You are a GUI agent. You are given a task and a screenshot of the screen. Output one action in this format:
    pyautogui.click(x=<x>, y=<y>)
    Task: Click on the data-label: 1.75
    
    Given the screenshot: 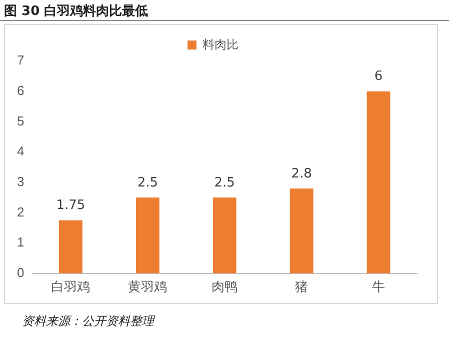 What is the action you would take?
    pyautogui.click(x=71, y=206)
    